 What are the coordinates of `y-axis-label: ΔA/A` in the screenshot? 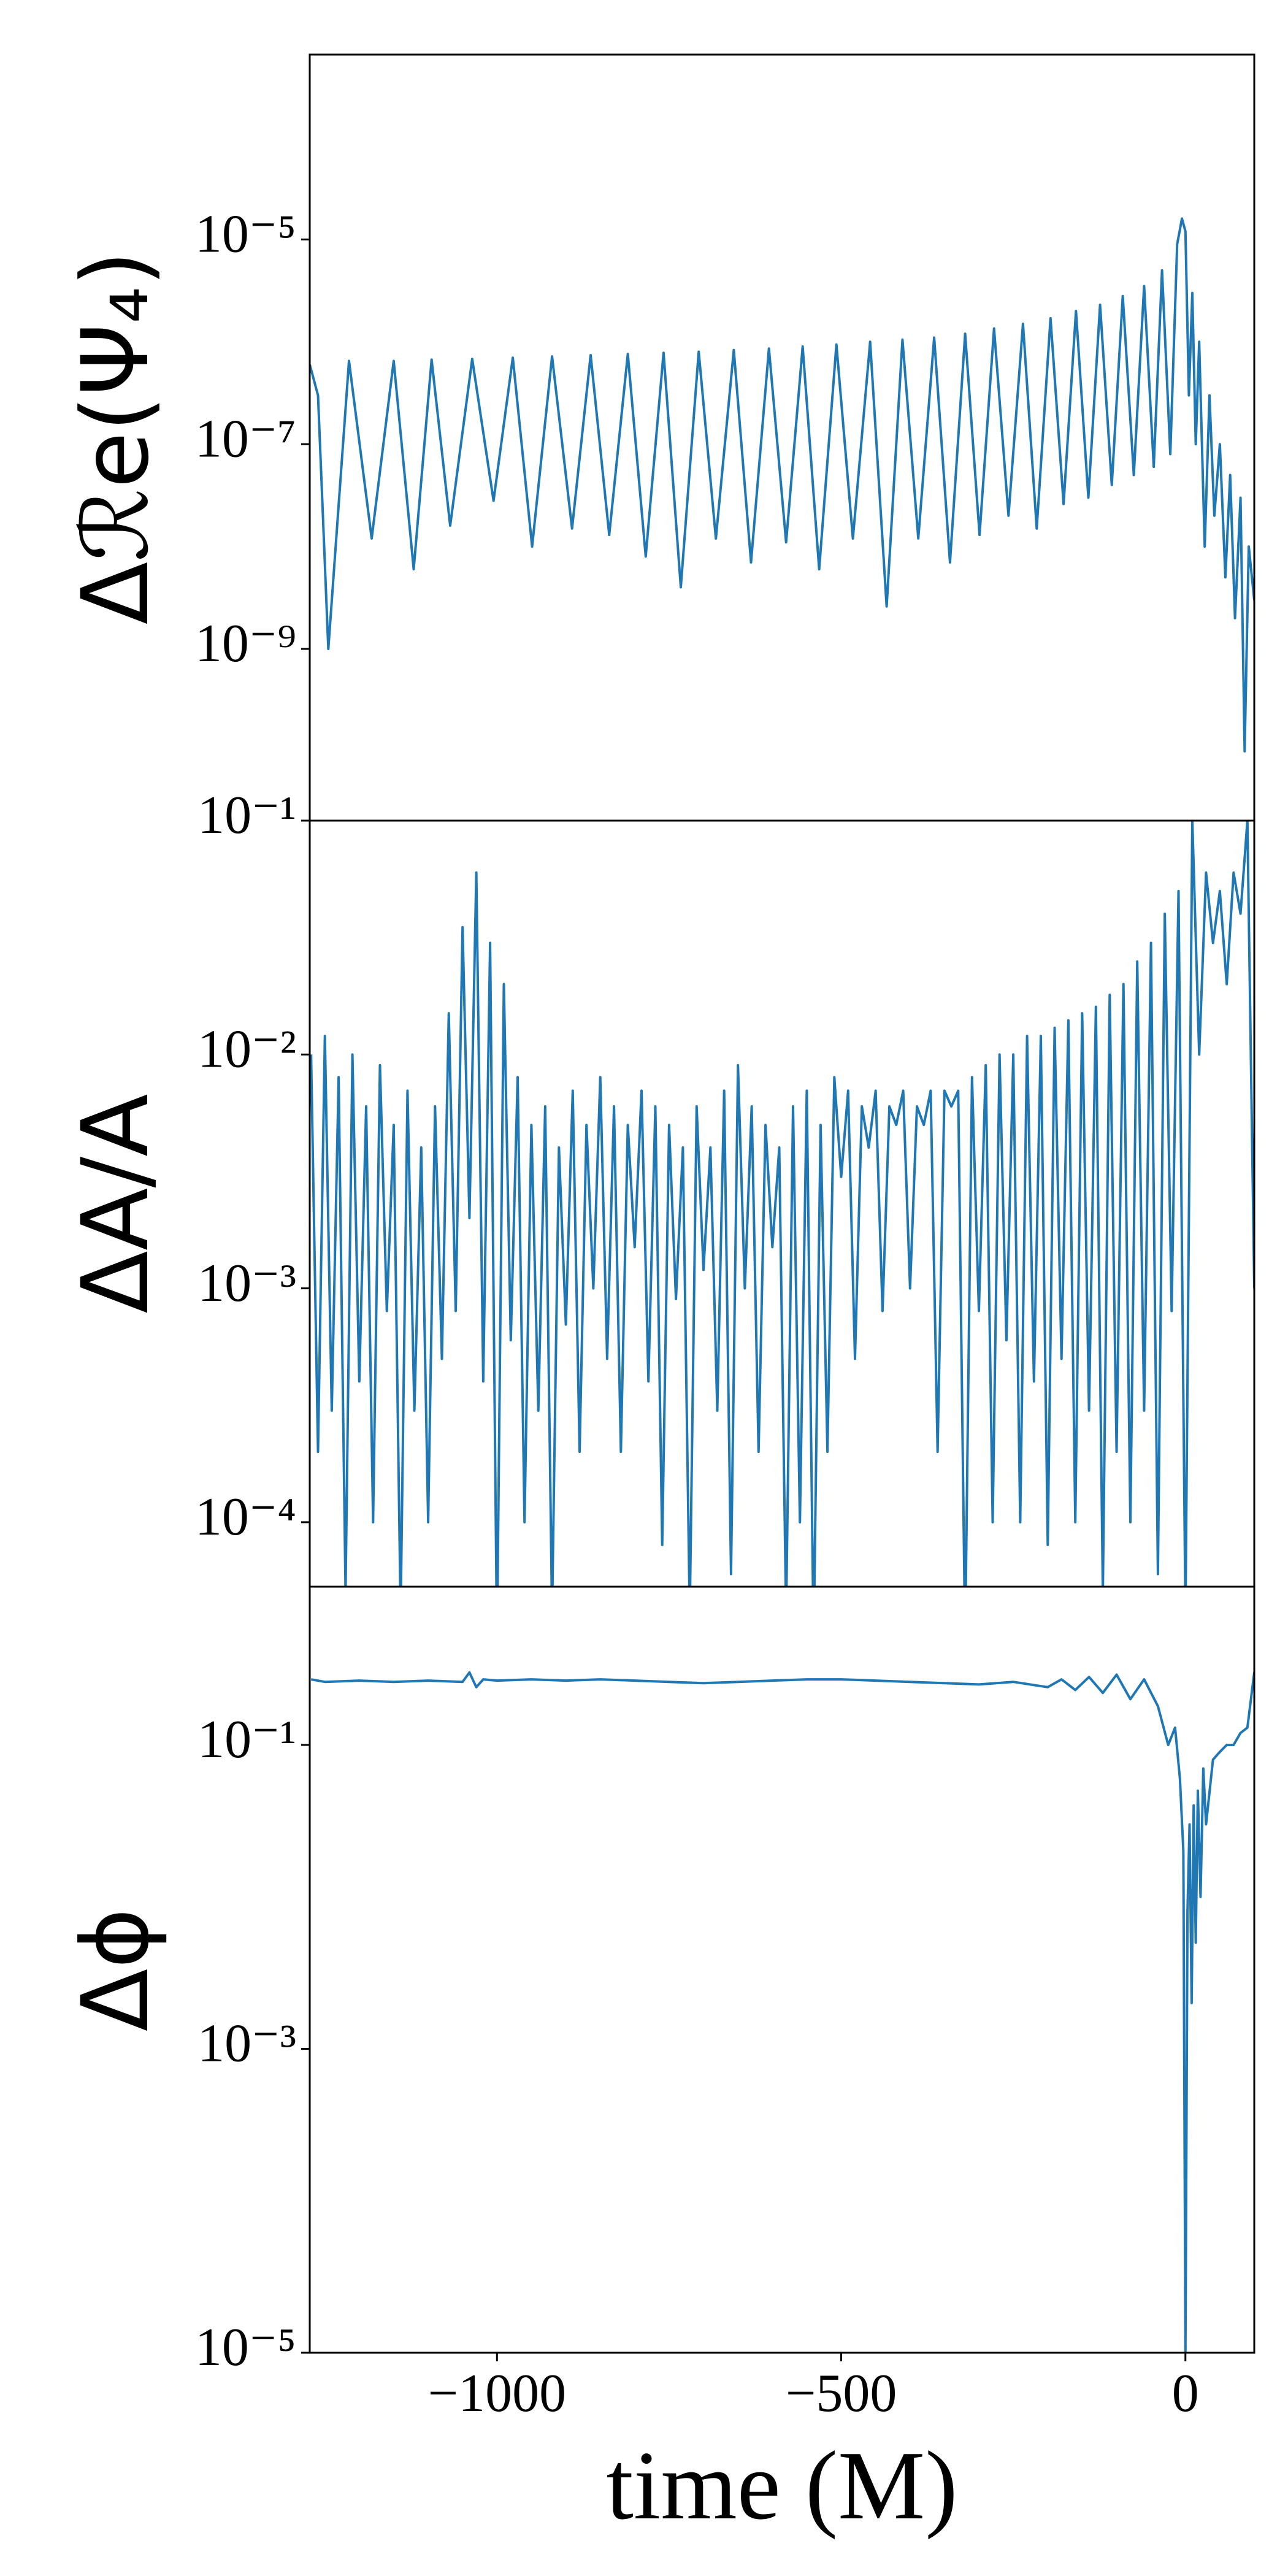 It's located at (116, 1203).